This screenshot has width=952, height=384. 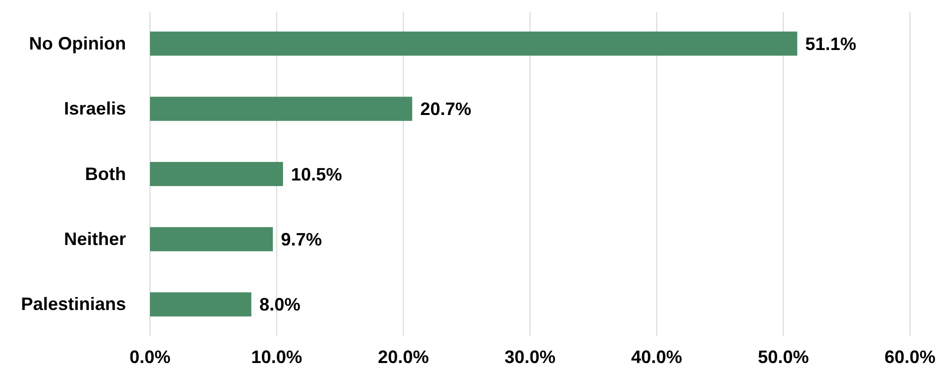 What do you see at coordinates (910, 356) in the screenshot?
I see `x-tick-label: 60.0%` at bounding box center [910, 356].